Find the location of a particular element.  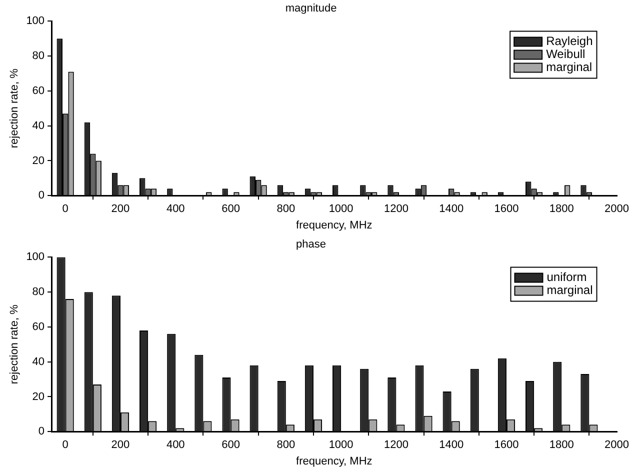

chart-title: phase is located at coordinates (311, 244).